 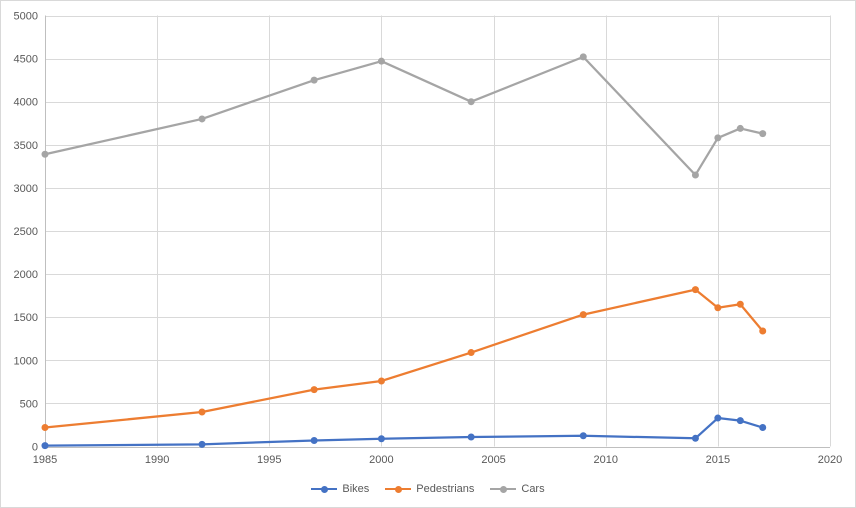 I want to click on legend-label: Pedestrians, so click(x=445, y=488).